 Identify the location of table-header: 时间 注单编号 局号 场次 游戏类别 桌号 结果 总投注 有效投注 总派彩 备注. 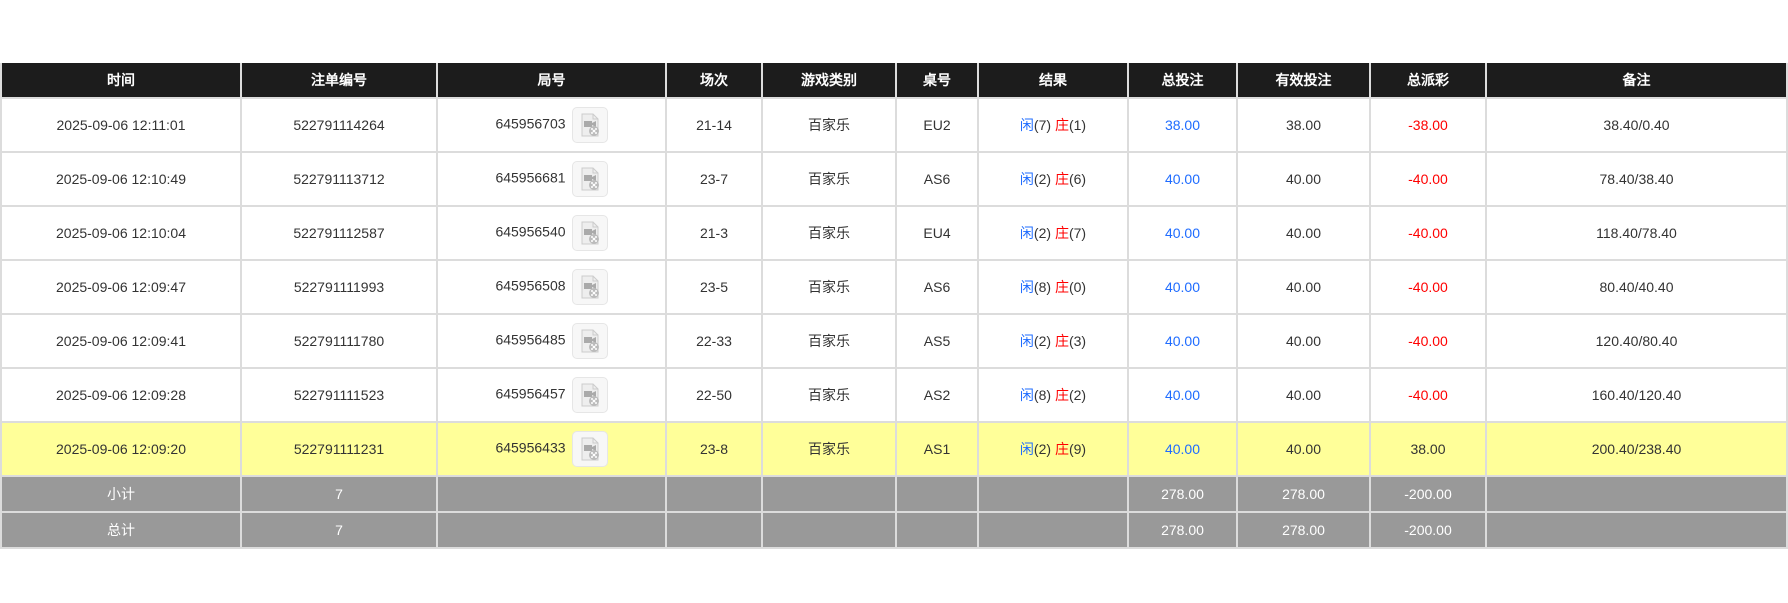
(894, 81).